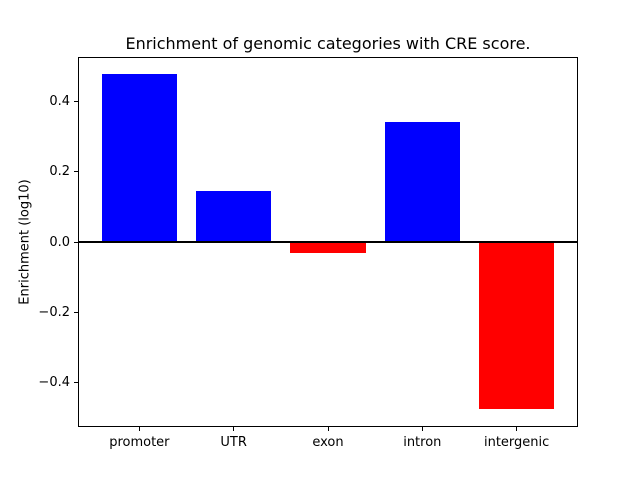 The height and width of the screenshot is (480, 640). Describe the element at coordinates (59, 242) in the screenshot. I see `y-tick-label: 0.0` at that location.